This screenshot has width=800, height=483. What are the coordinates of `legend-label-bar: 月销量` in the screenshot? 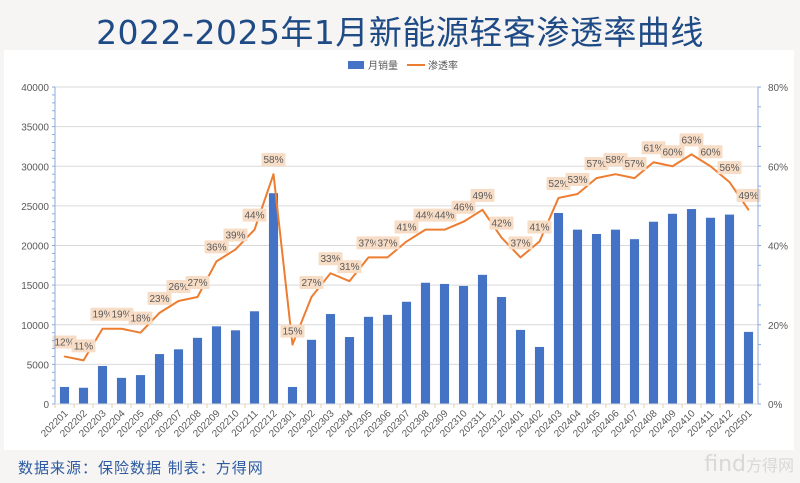 It's located at (383, 65).